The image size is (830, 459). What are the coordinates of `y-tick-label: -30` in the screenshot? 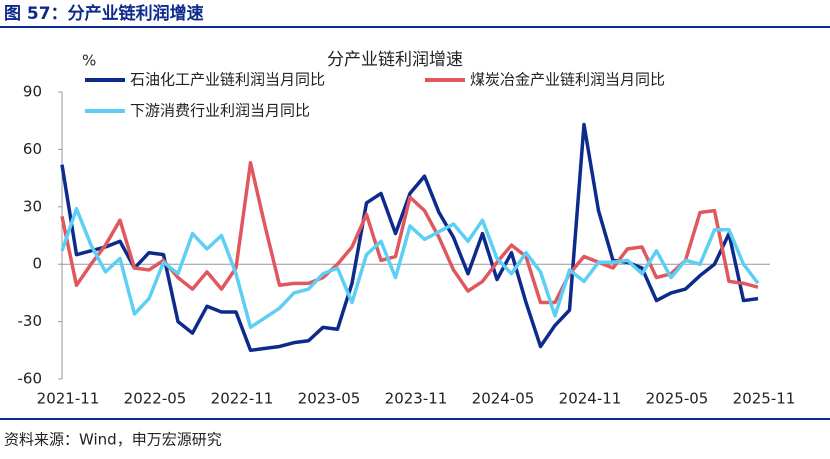 It's located at (30, 321).